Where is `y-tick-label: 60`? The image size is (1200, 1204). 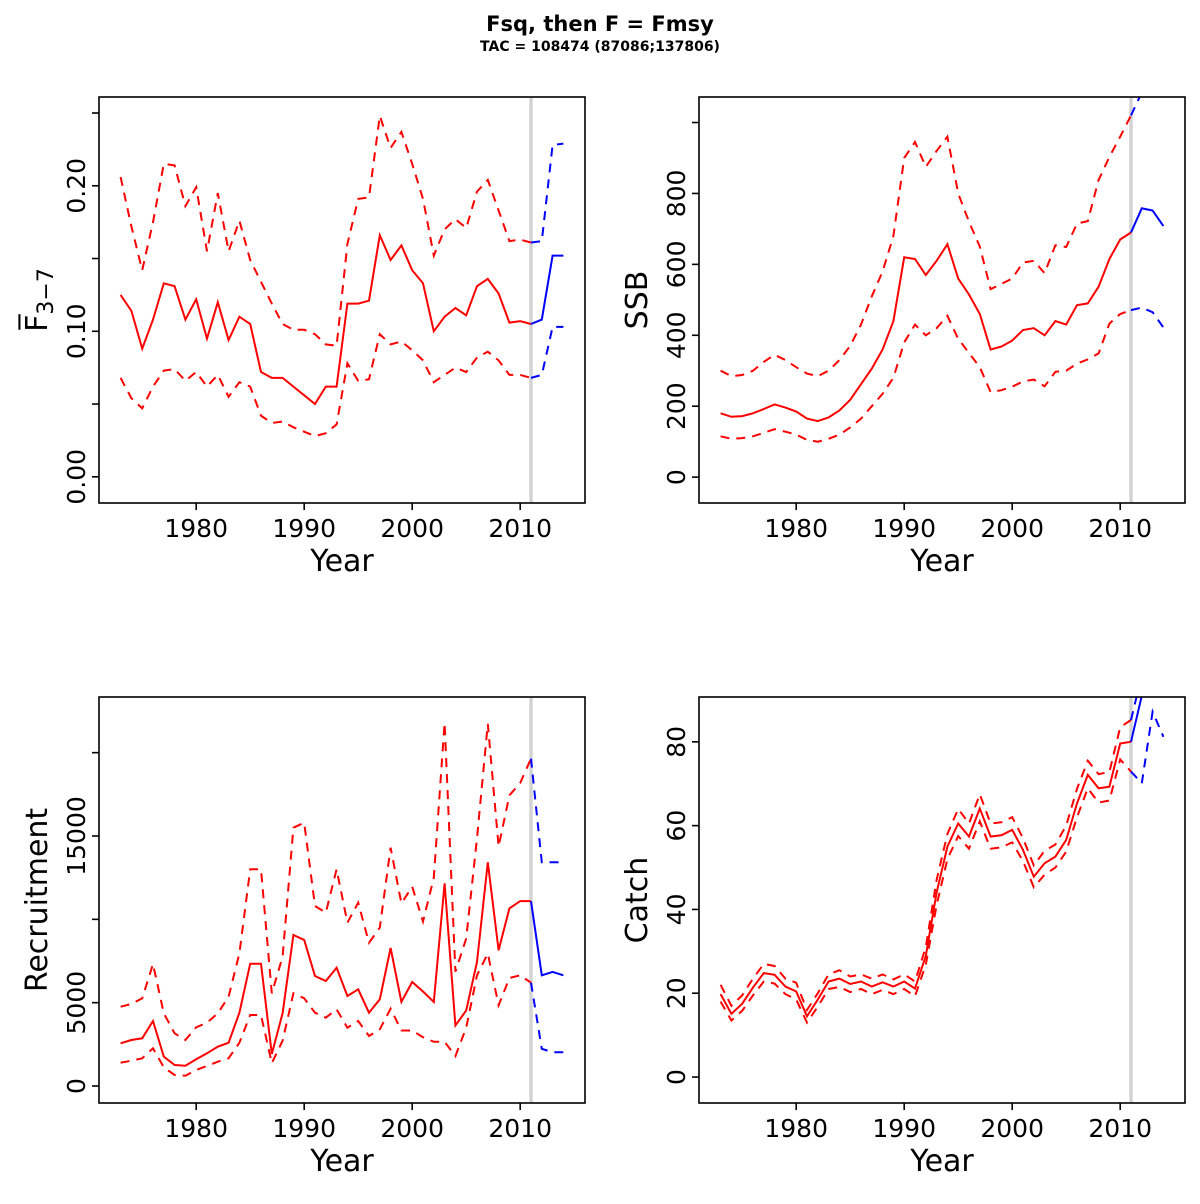 y-tick-label: 60 is located at coordinates (676, 826).